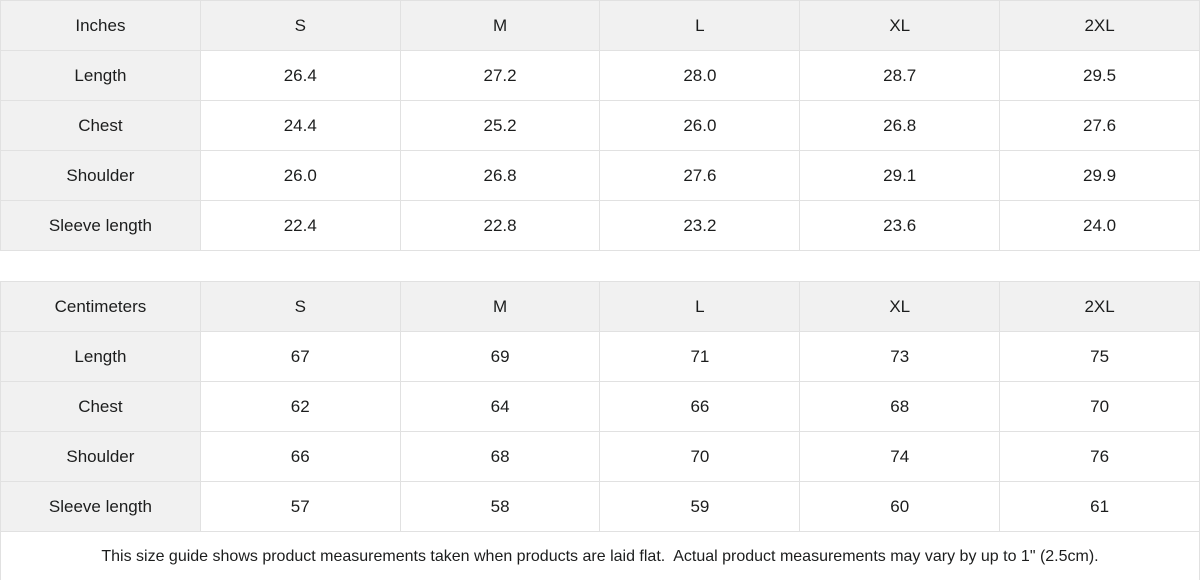 This screenshot has height=580, width=1200. I want to click on unit-header-cell: Inches, so click(100, 25).